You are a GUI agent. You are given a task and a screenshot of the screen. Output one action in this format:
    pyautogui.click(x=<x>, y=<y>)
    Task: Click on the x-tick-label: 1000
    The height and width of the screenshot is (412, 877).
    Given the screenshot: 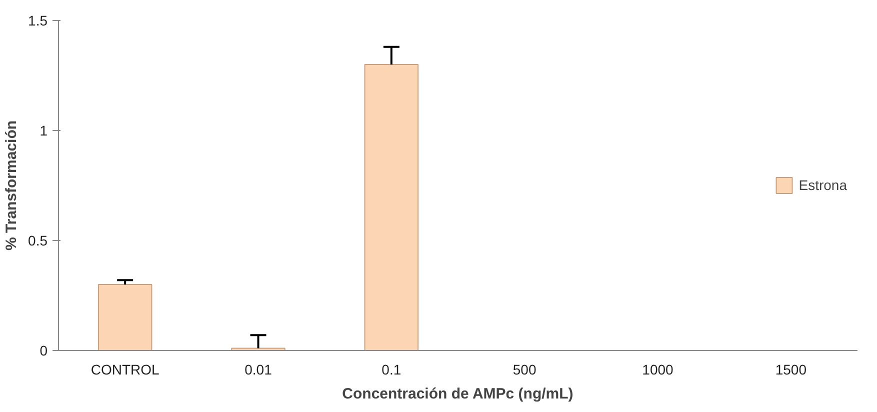 What is the action you would take?
    pyautogui.click(x=658, y=370)
    